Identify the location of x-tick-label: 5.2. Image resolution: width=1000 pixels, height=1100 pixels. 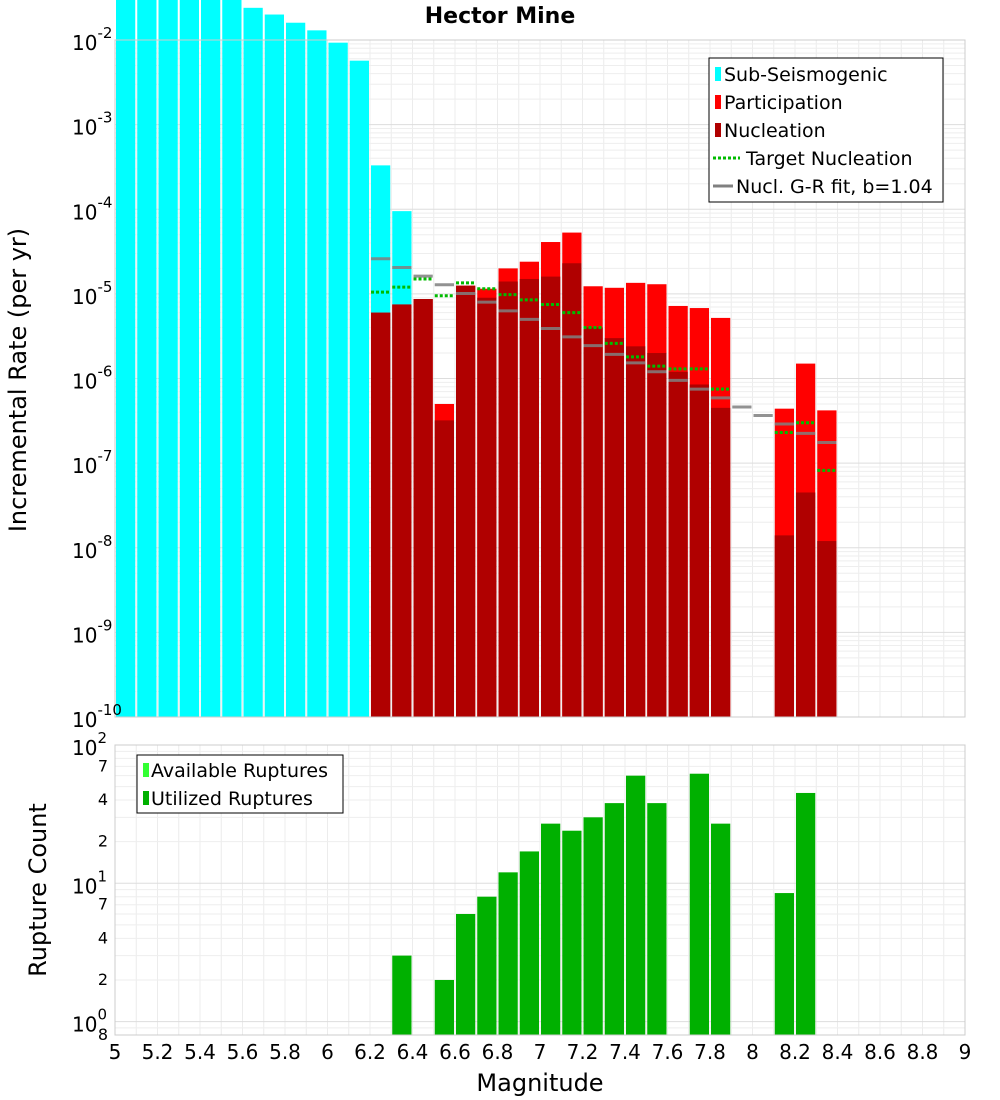
(158, 1052).